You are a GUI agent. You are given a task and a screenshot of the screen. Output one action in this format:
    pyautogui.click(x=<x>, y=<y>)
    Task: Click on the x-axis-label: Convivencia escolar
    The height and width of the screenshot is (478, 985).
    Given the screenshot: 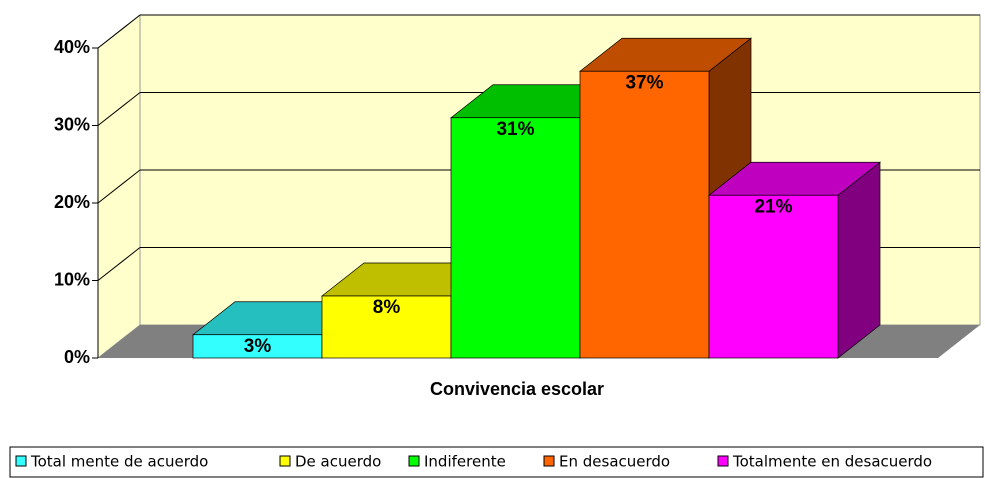 What is the action you would take?
    pyautogui.click(x=517, y=389)
    